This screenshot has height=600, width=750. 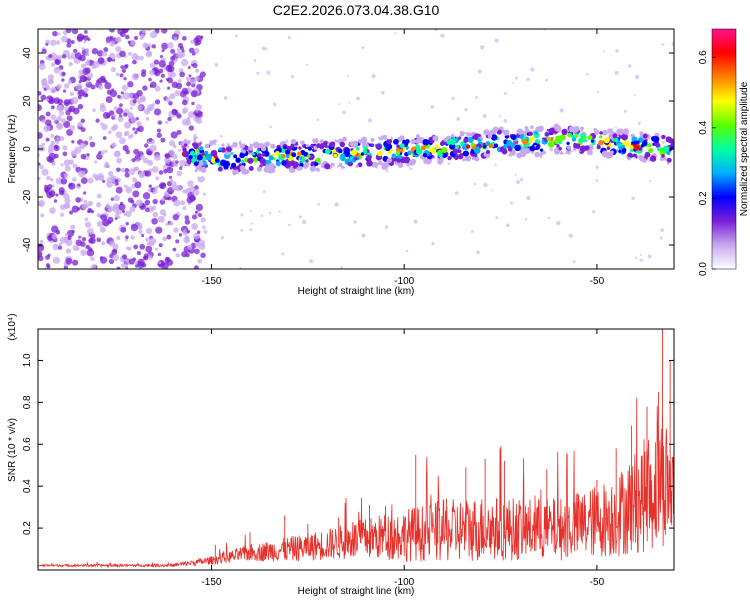 I want to click on snr-ylabel: SNR (10 * v/v), so click(x=12, y=450).